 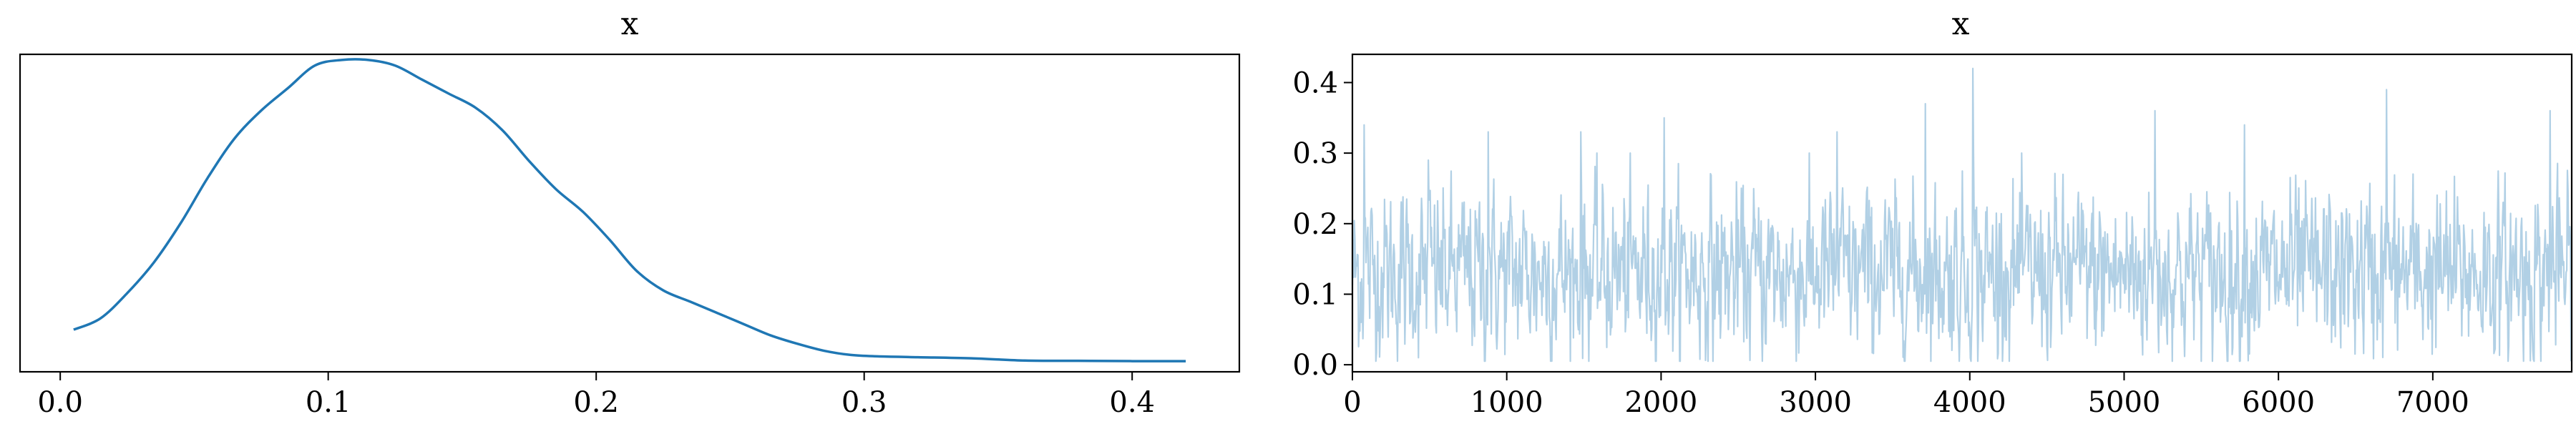 I want to click on density-x-axis: 0.0 0.1 0.2 0.3 0.4, so click(x=596, y=395).